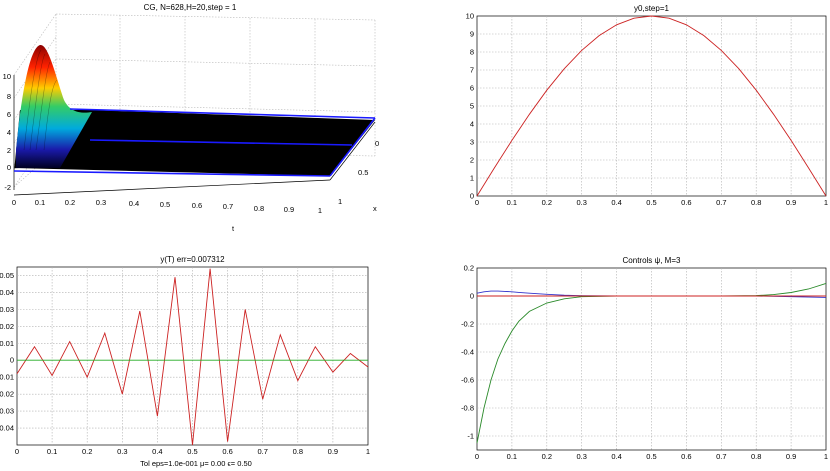 Image resolution: width=830 pixels, height=471 pixels. Describe the element at coordinates (190, 7) in the screenshot. I see `surface-title: CG, N=628,H=20,step = 1` at that location.